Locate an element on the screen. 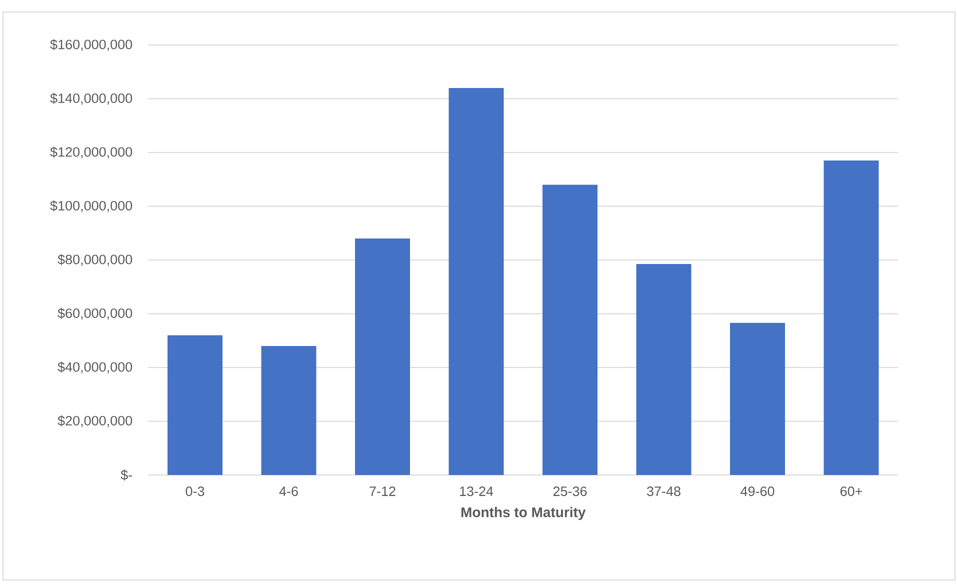 Image resolution: width=957 pixels, height=585 pixels. x-tick-label: 7-12 is located at coordinates (383, 491).